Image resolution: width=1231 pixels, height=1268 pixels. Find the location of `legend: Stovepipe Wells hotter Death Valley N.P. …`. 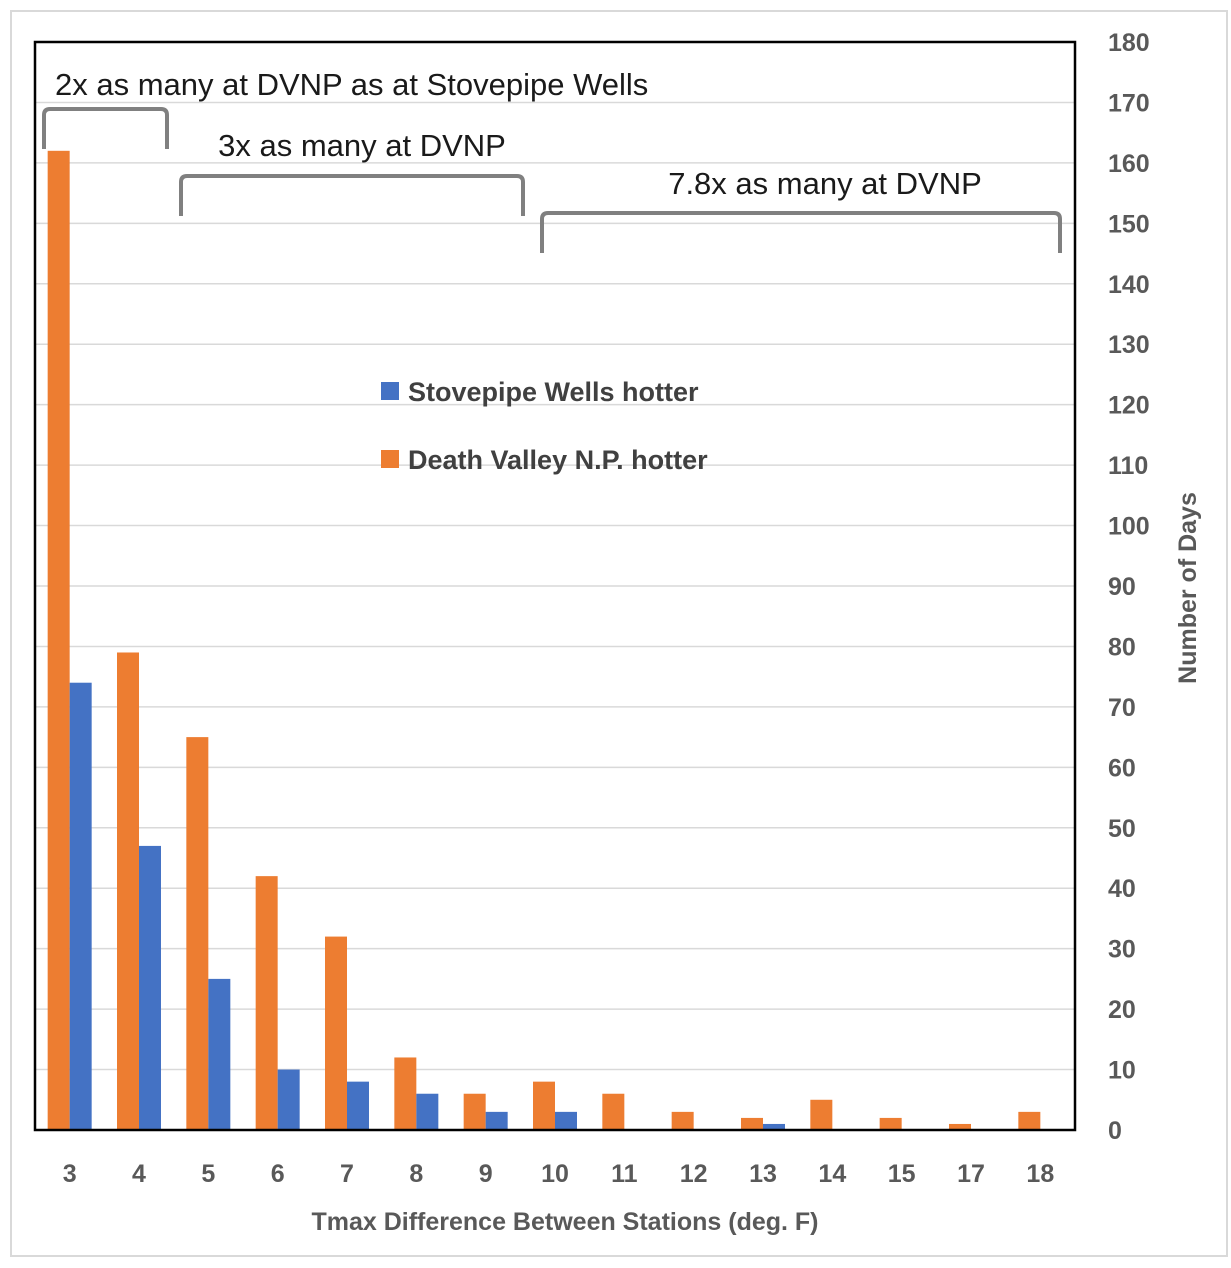

legend: Stovepipe Wells hotter Death Valley N.P. … is located at coordinates (544, 426).